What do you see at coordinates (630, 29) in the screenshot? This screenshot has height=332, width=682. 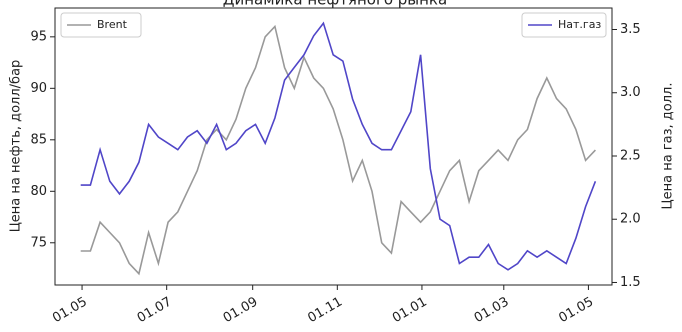 I see `y2-tick-label: 3.5` at bounding box center [630, 29].